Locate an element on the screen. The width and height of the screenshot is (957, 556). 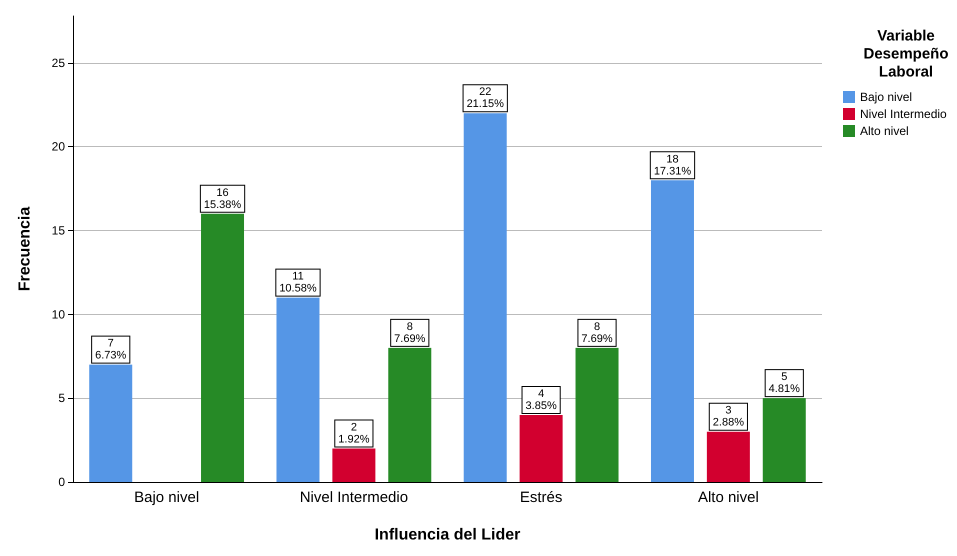
data-label: 11 10.58% is located at coordinates (298, 282).